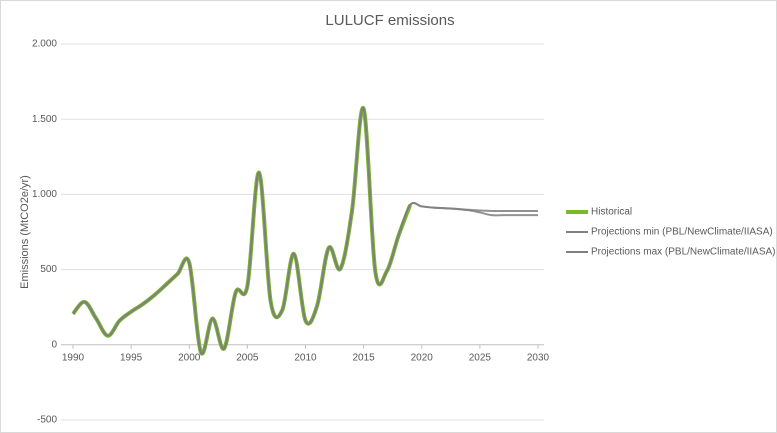 This screenshot has width=777, height=433. What do you see at coordinates (44, 194) in the screenshot?
I see `y-tick-label: 1.000` at bounding box center [44, 194].